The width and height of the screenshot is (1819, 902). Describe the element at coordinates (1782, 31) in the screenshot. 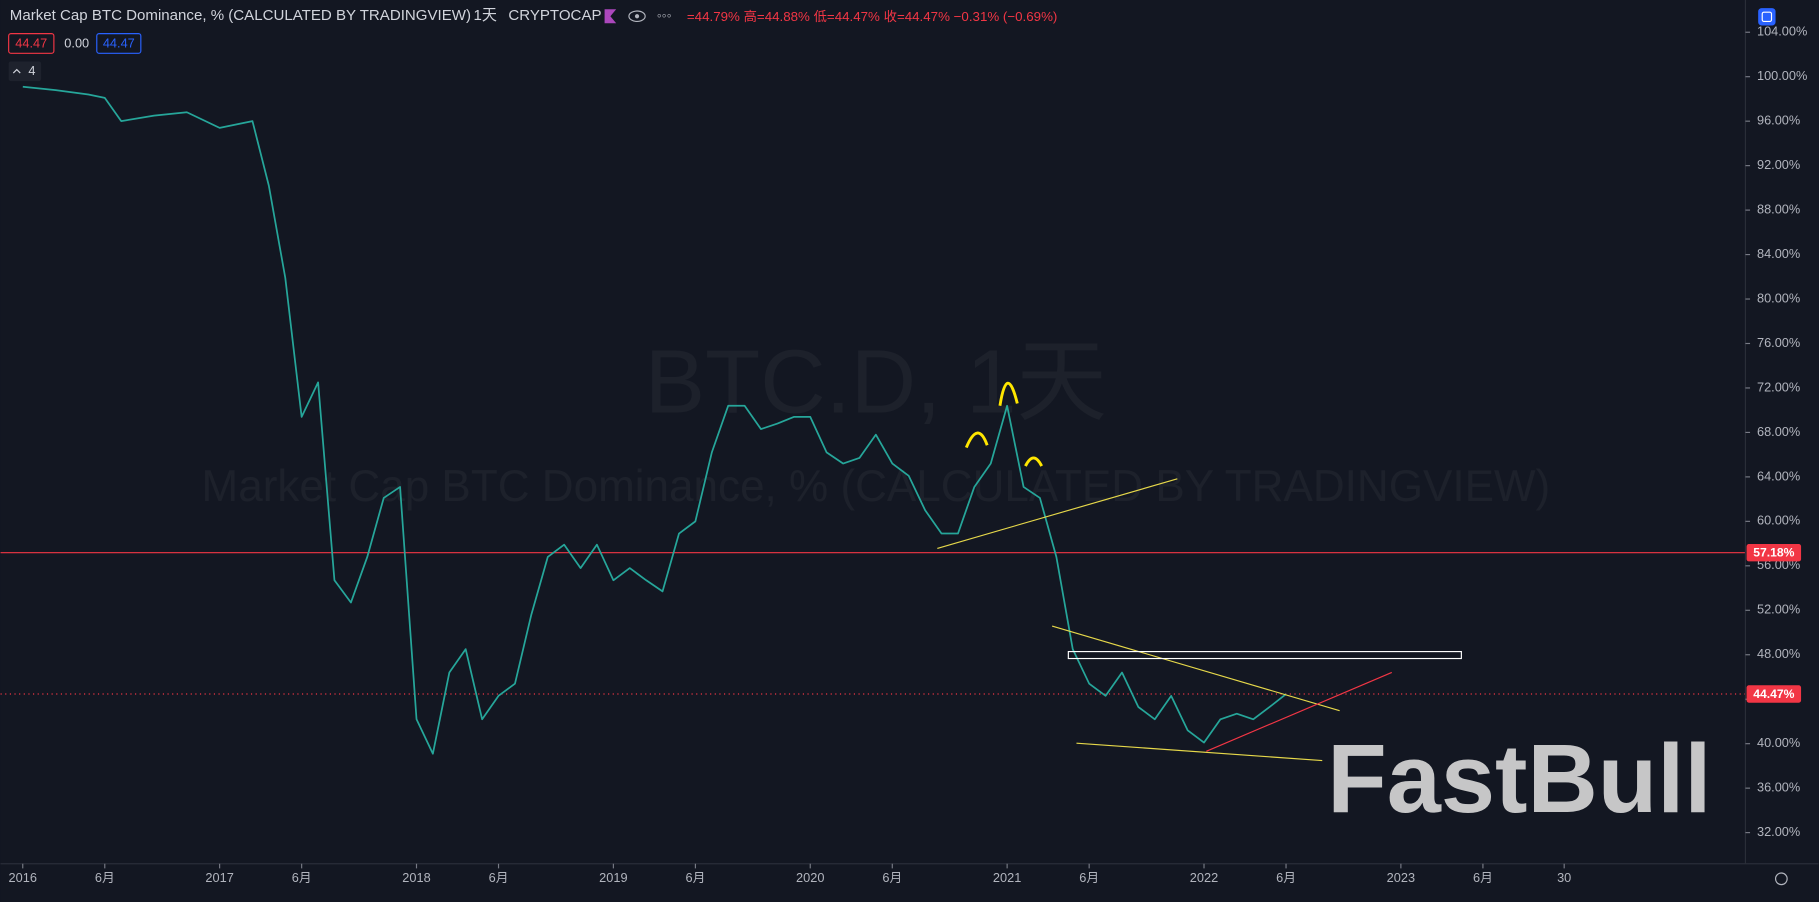

I see `y-tick-label: 104.00%` at that location.